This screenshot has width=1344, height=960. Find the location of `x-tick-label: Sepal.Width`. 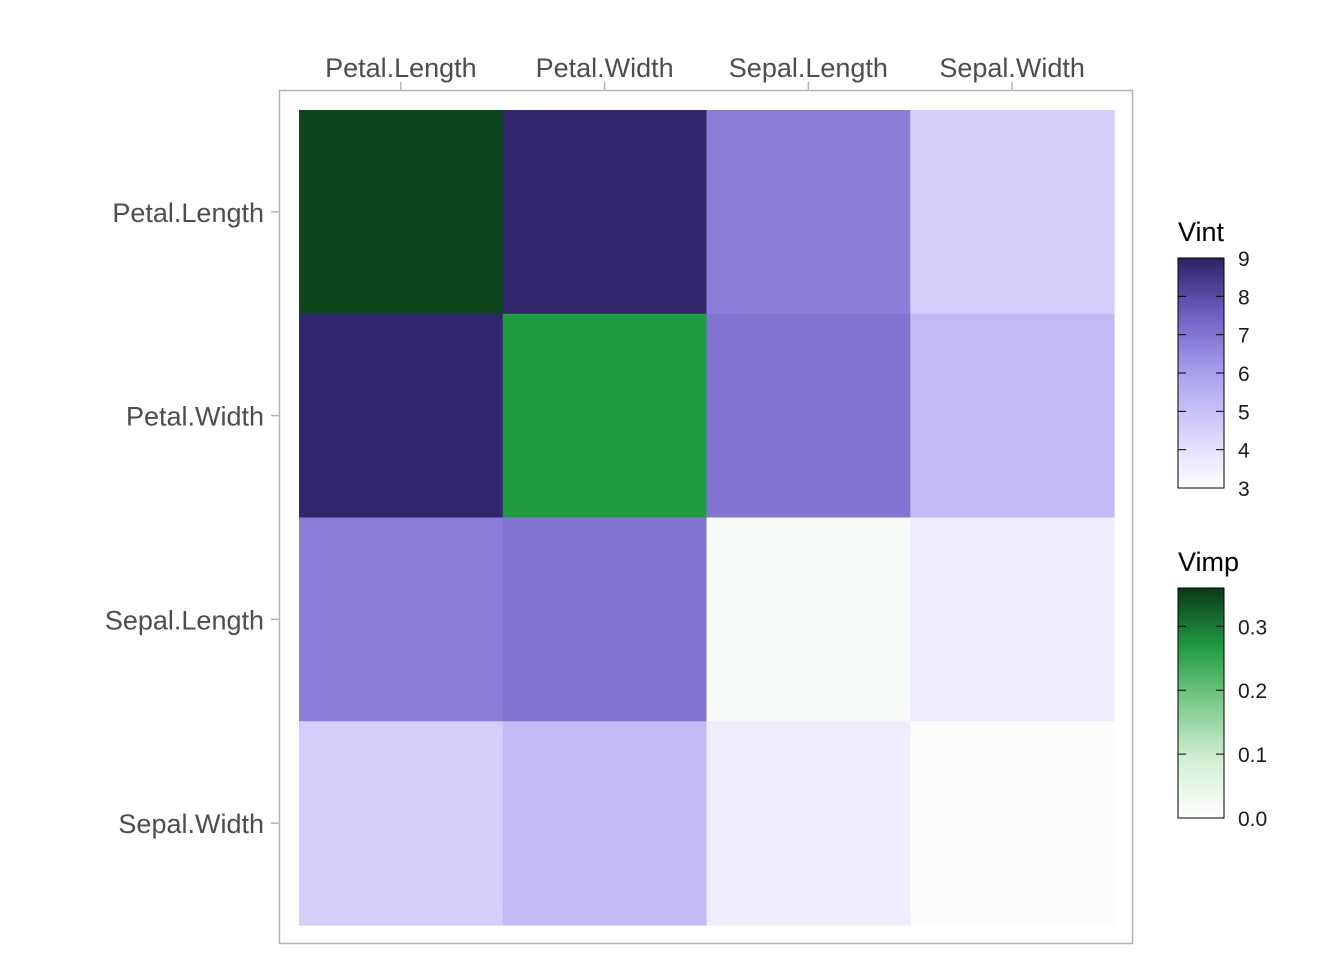

x-tick-label: Sepal.Width is located at coordinates (1012, 68).